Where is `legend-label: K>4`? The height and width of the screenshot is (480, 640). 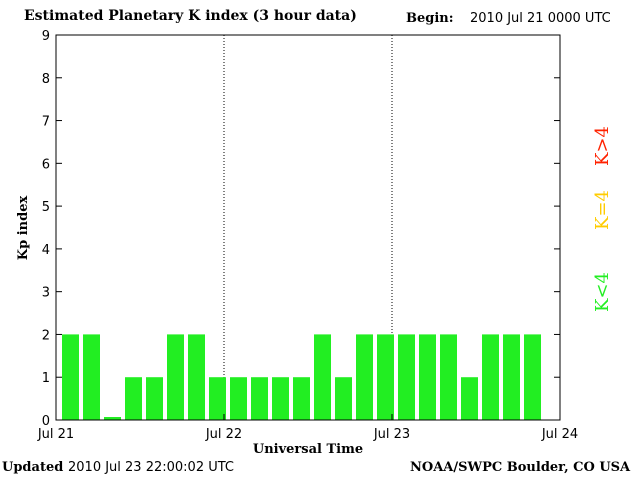
legend-label: K>4 is located at coordinates (602, 146).